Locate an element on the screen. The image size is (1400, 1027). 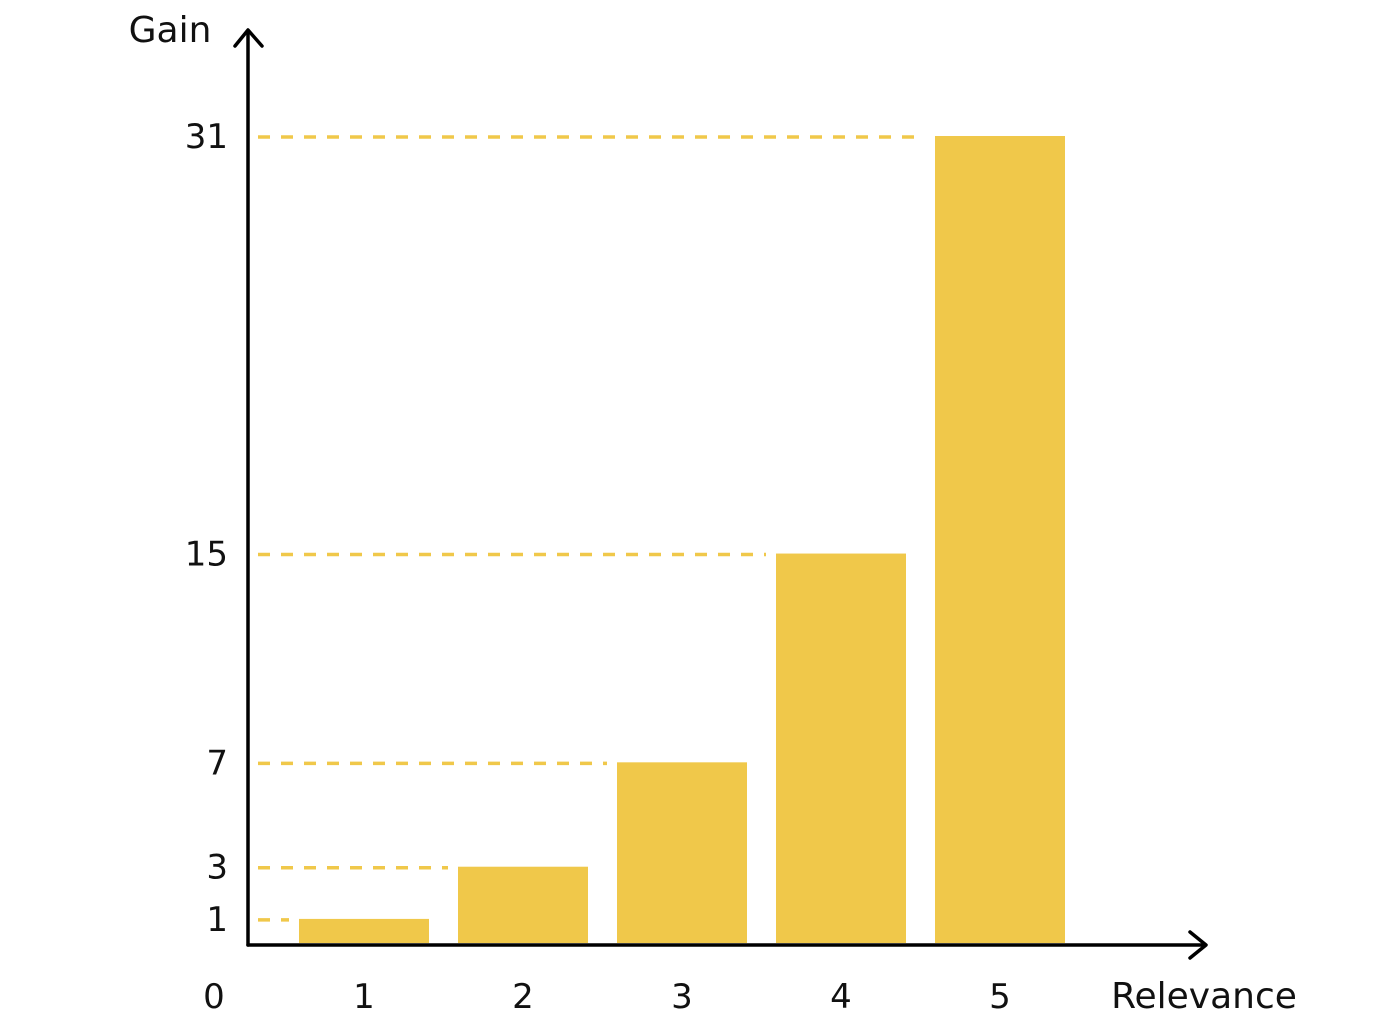
y-tick-labels: 1 3 7 15 31 is located at coordinates (206, 528).